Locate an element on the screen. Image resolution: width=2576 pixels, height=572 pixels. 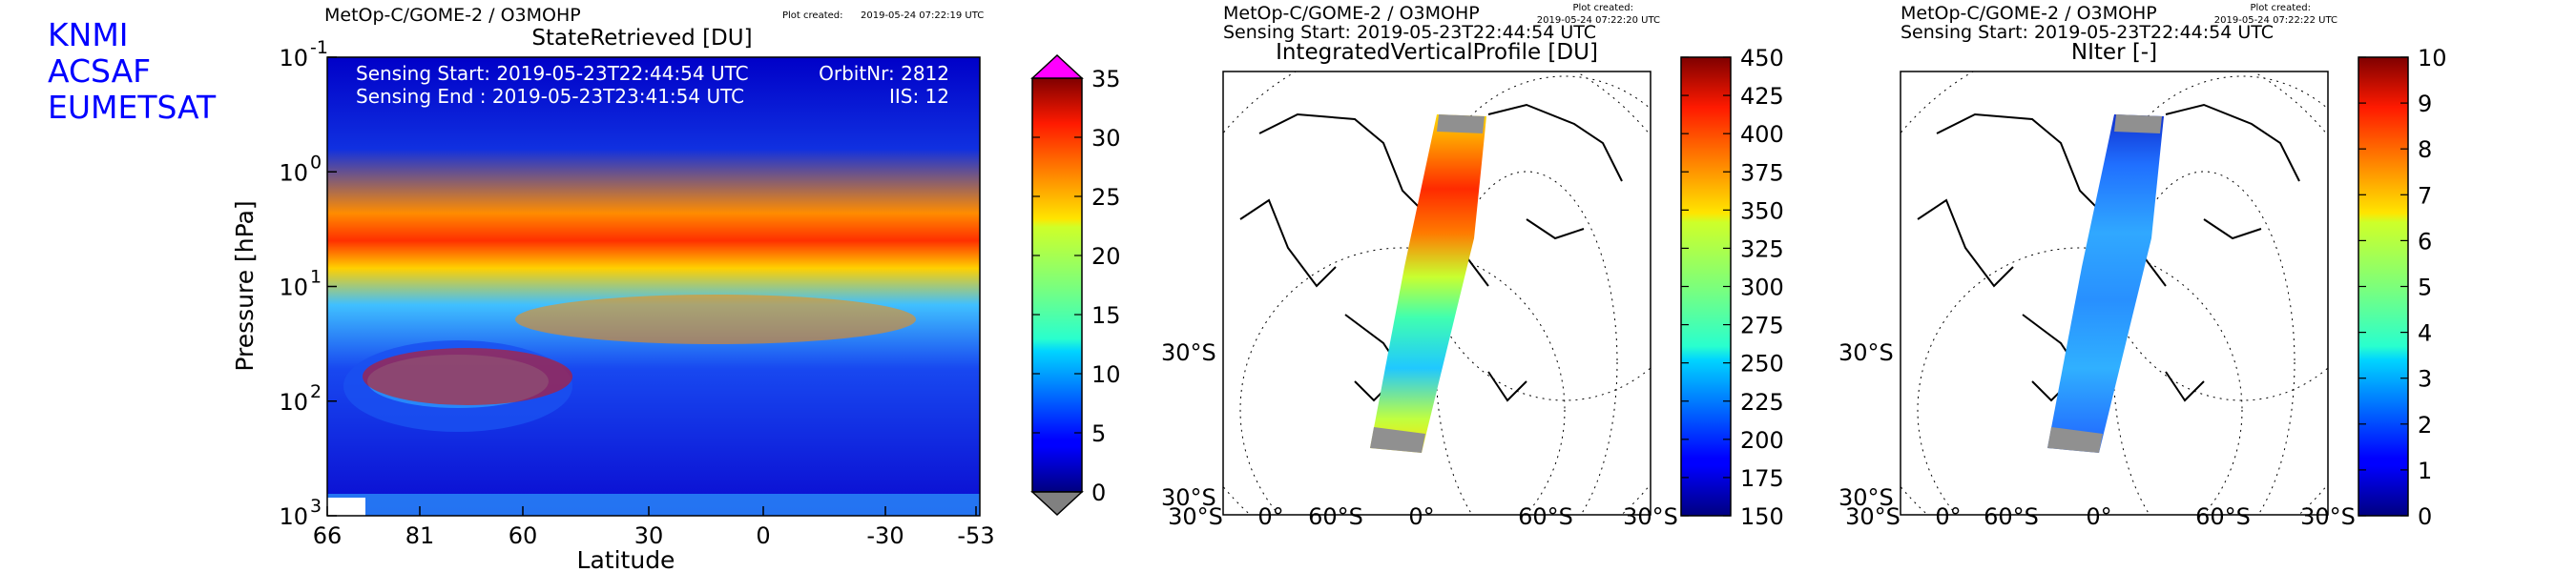
panel-3-plot-created: Plot created: is located at coordinates (2281, 8).